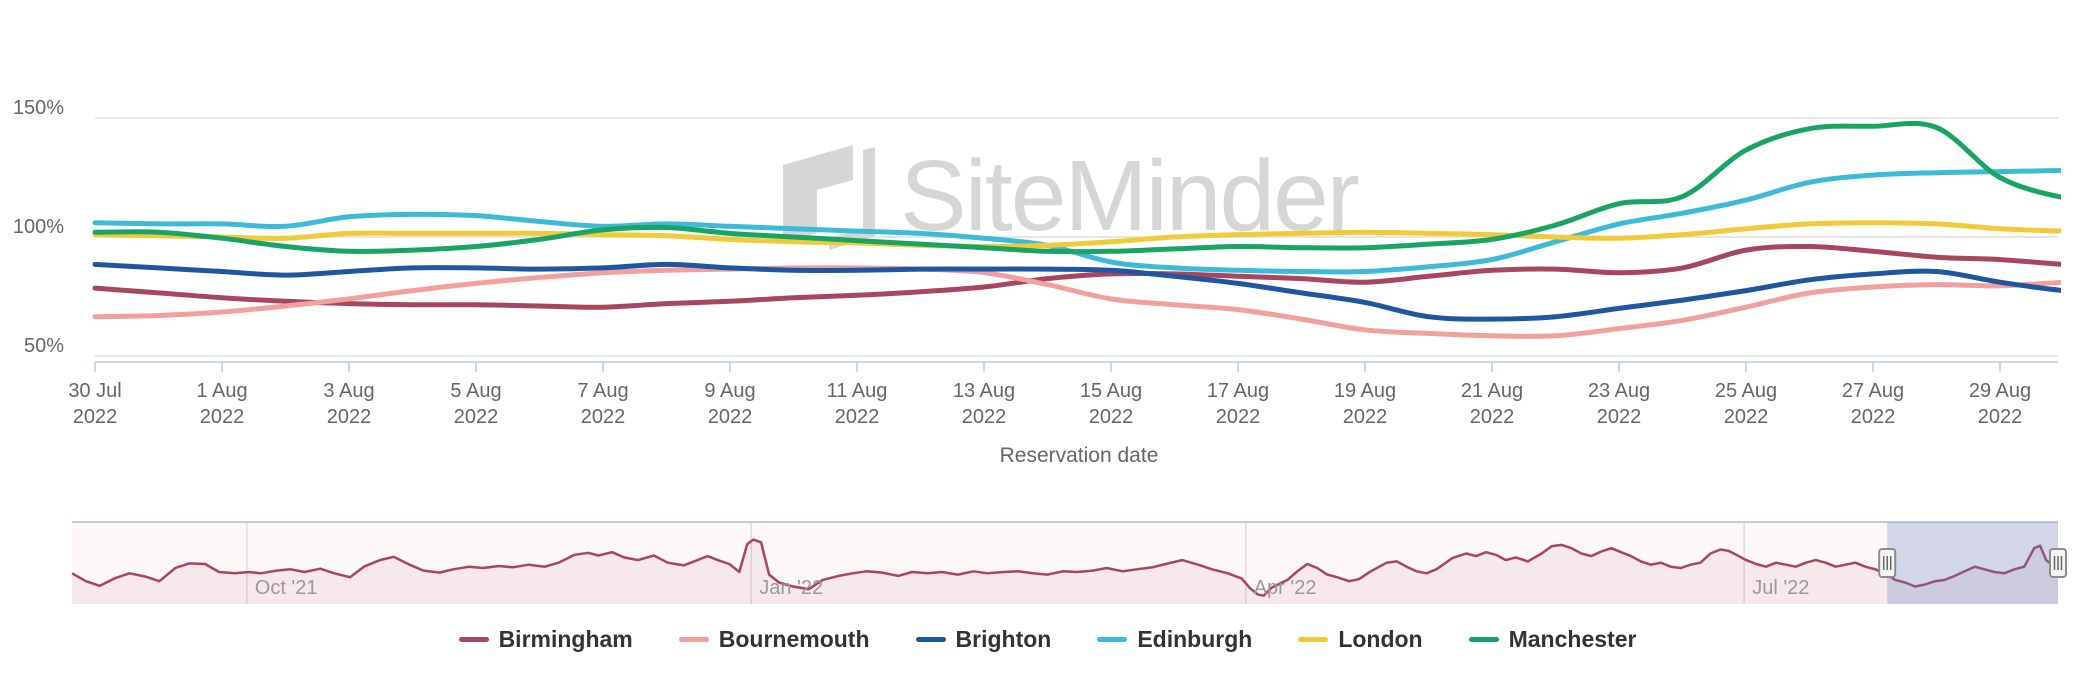 This screenshot has height=689, width=2095. What do you see at coordinates (1238, 404) in the screenshot?
I see `x-axis-label: 17 Aug 2022` at bounding box center [1238, 404].